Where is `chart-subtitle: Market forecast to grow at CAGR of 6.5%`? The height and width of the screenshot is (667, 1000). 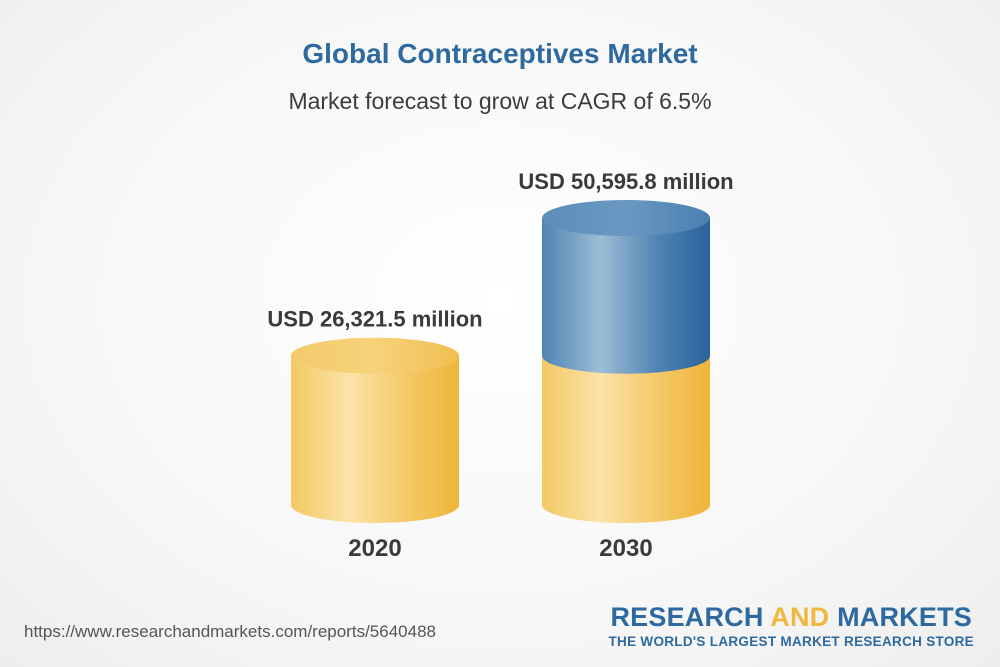 chart-subtitle: Market forecast to grow at CAGR of 6.5% is located at coordinates (500, 101).